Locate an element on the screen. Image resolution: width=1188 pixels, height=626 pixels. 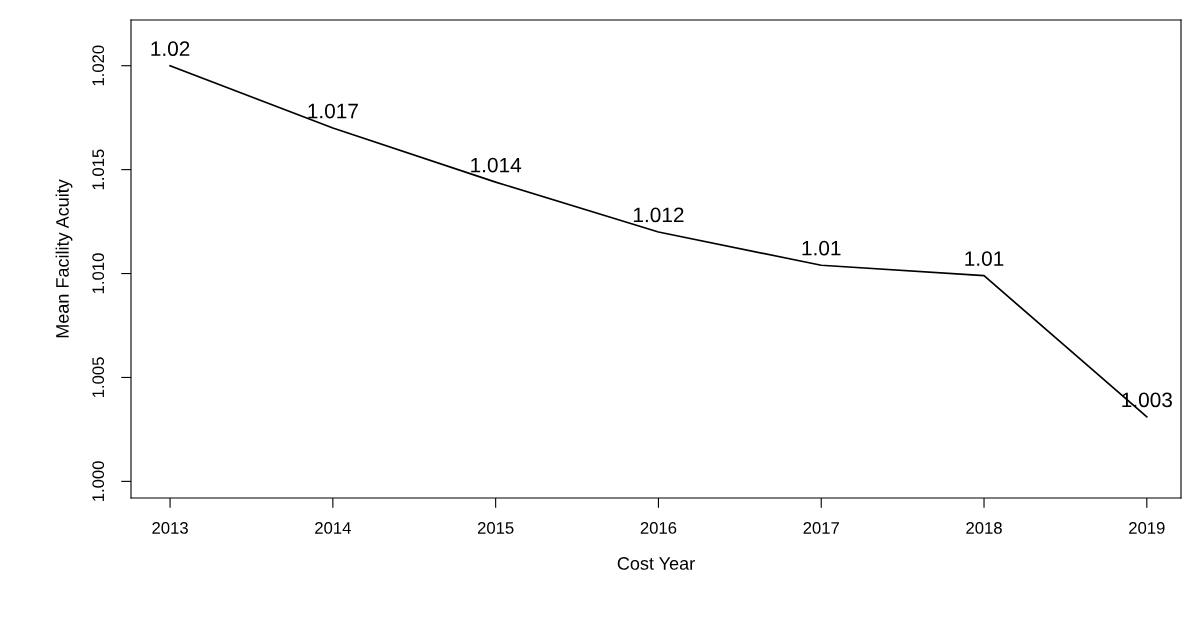
data-label: 1.017 is located at coordinates (333, 111).